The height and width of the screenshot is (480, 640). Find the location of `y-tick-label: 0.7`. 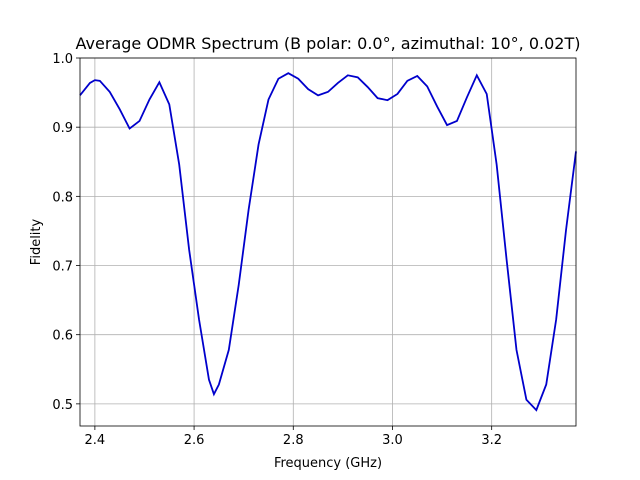

y-tick-label: 0.7 is located at coordinates (62, 267).